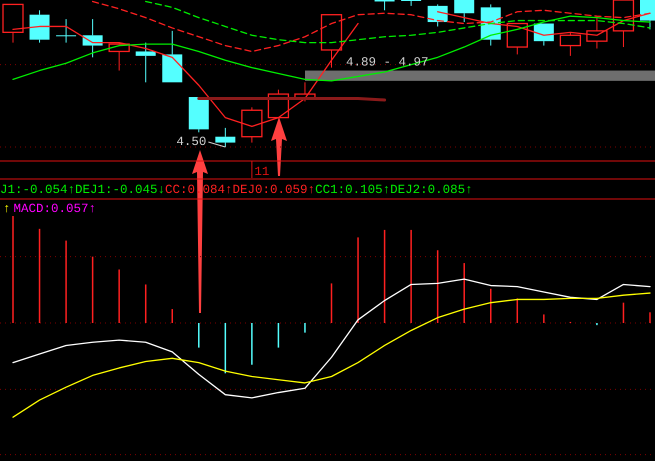 This screenshot has height=461, width=655. Describe the element at coordinates (262, 172) in the screenshot. I see `x-tick-label: 11` at that location.